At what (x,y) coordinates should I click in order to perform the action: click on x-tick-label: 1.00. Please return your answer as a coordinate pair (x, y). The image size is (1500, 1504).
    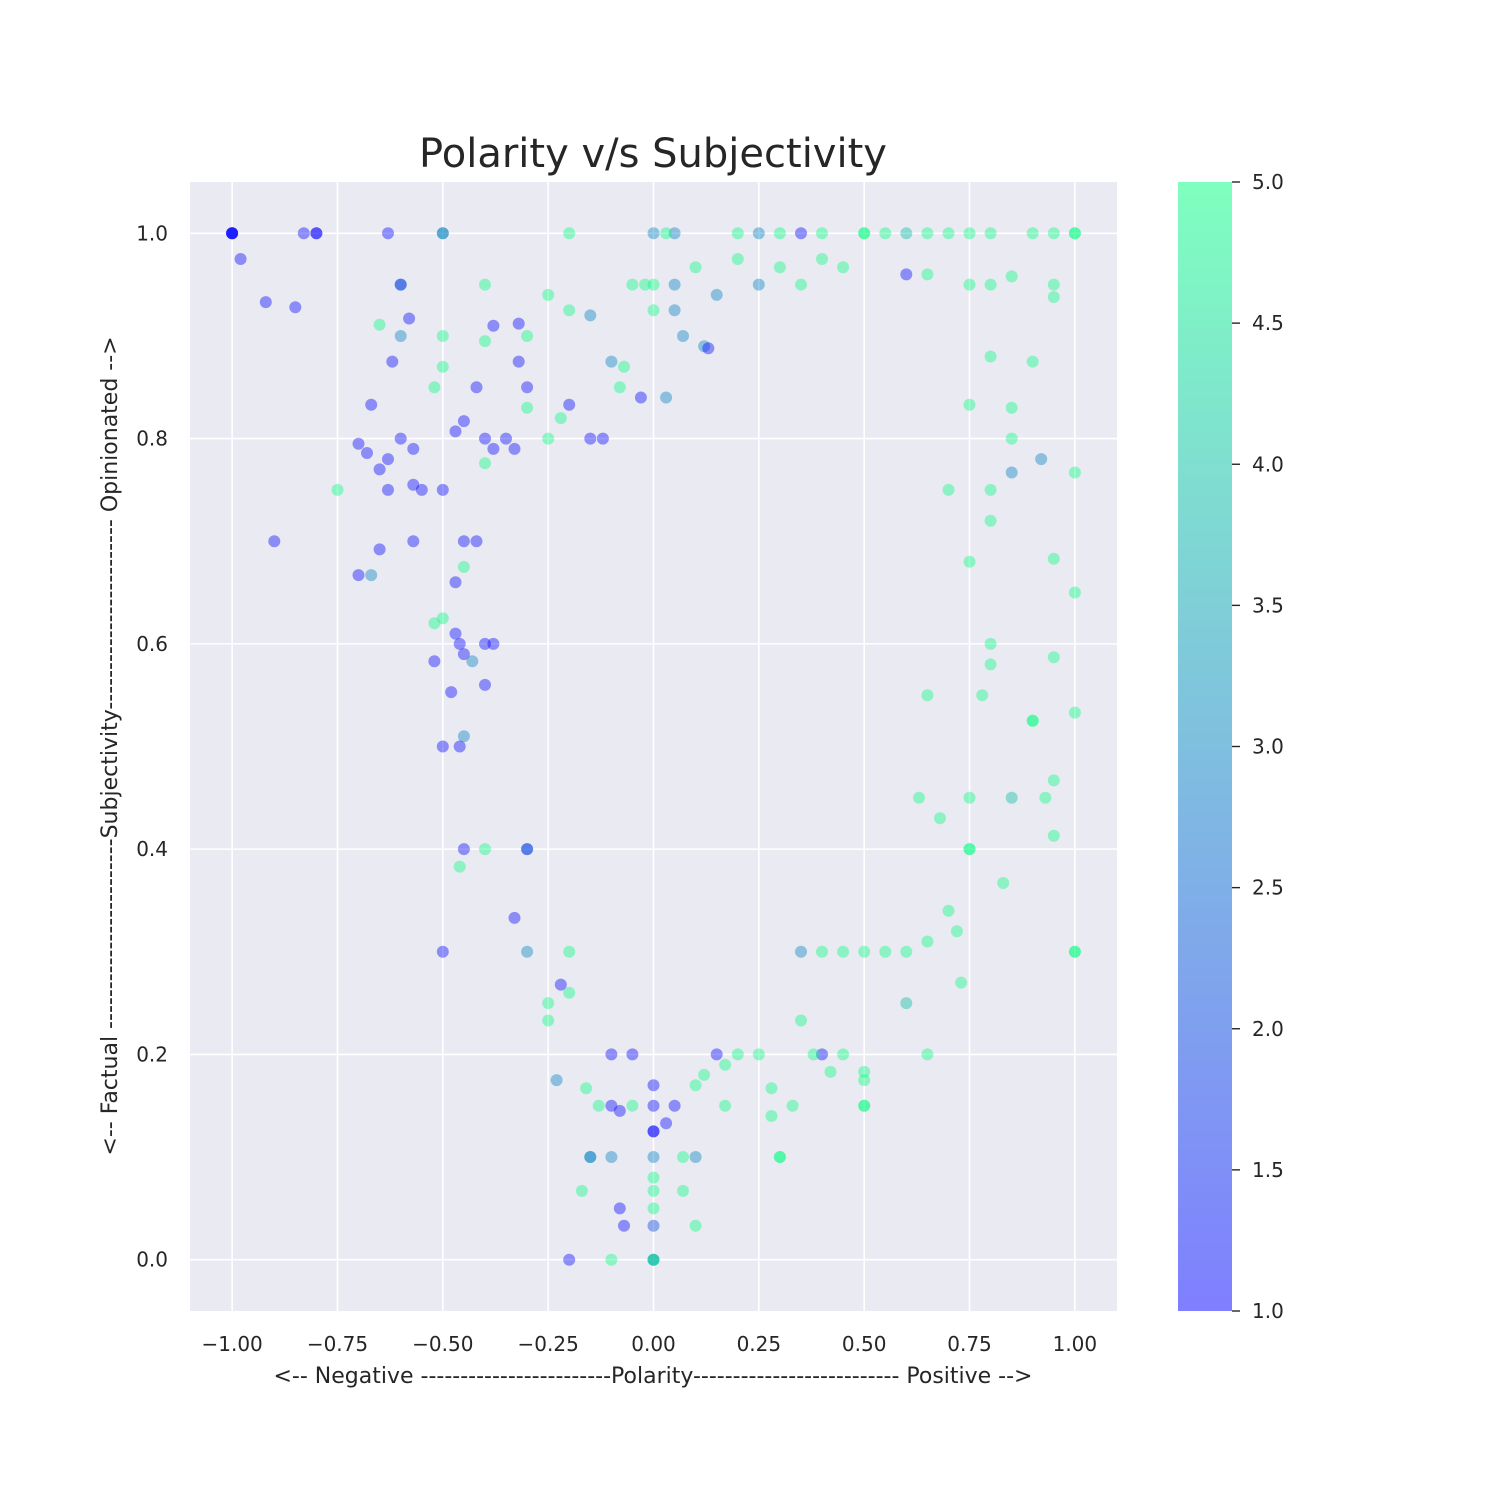
    Looking at the image, I should click on (1075, 1344).